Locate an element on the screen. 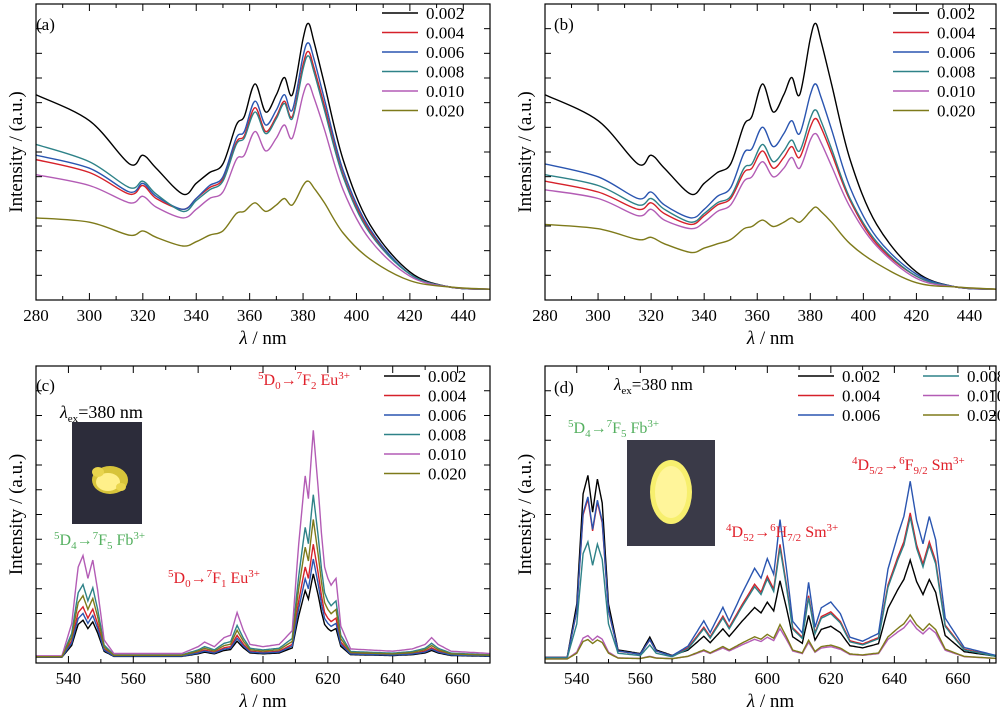  annotation-4d52-6f92: 4D5/2→6F9/2 Sm3+ is located at coordinates (908, 466).